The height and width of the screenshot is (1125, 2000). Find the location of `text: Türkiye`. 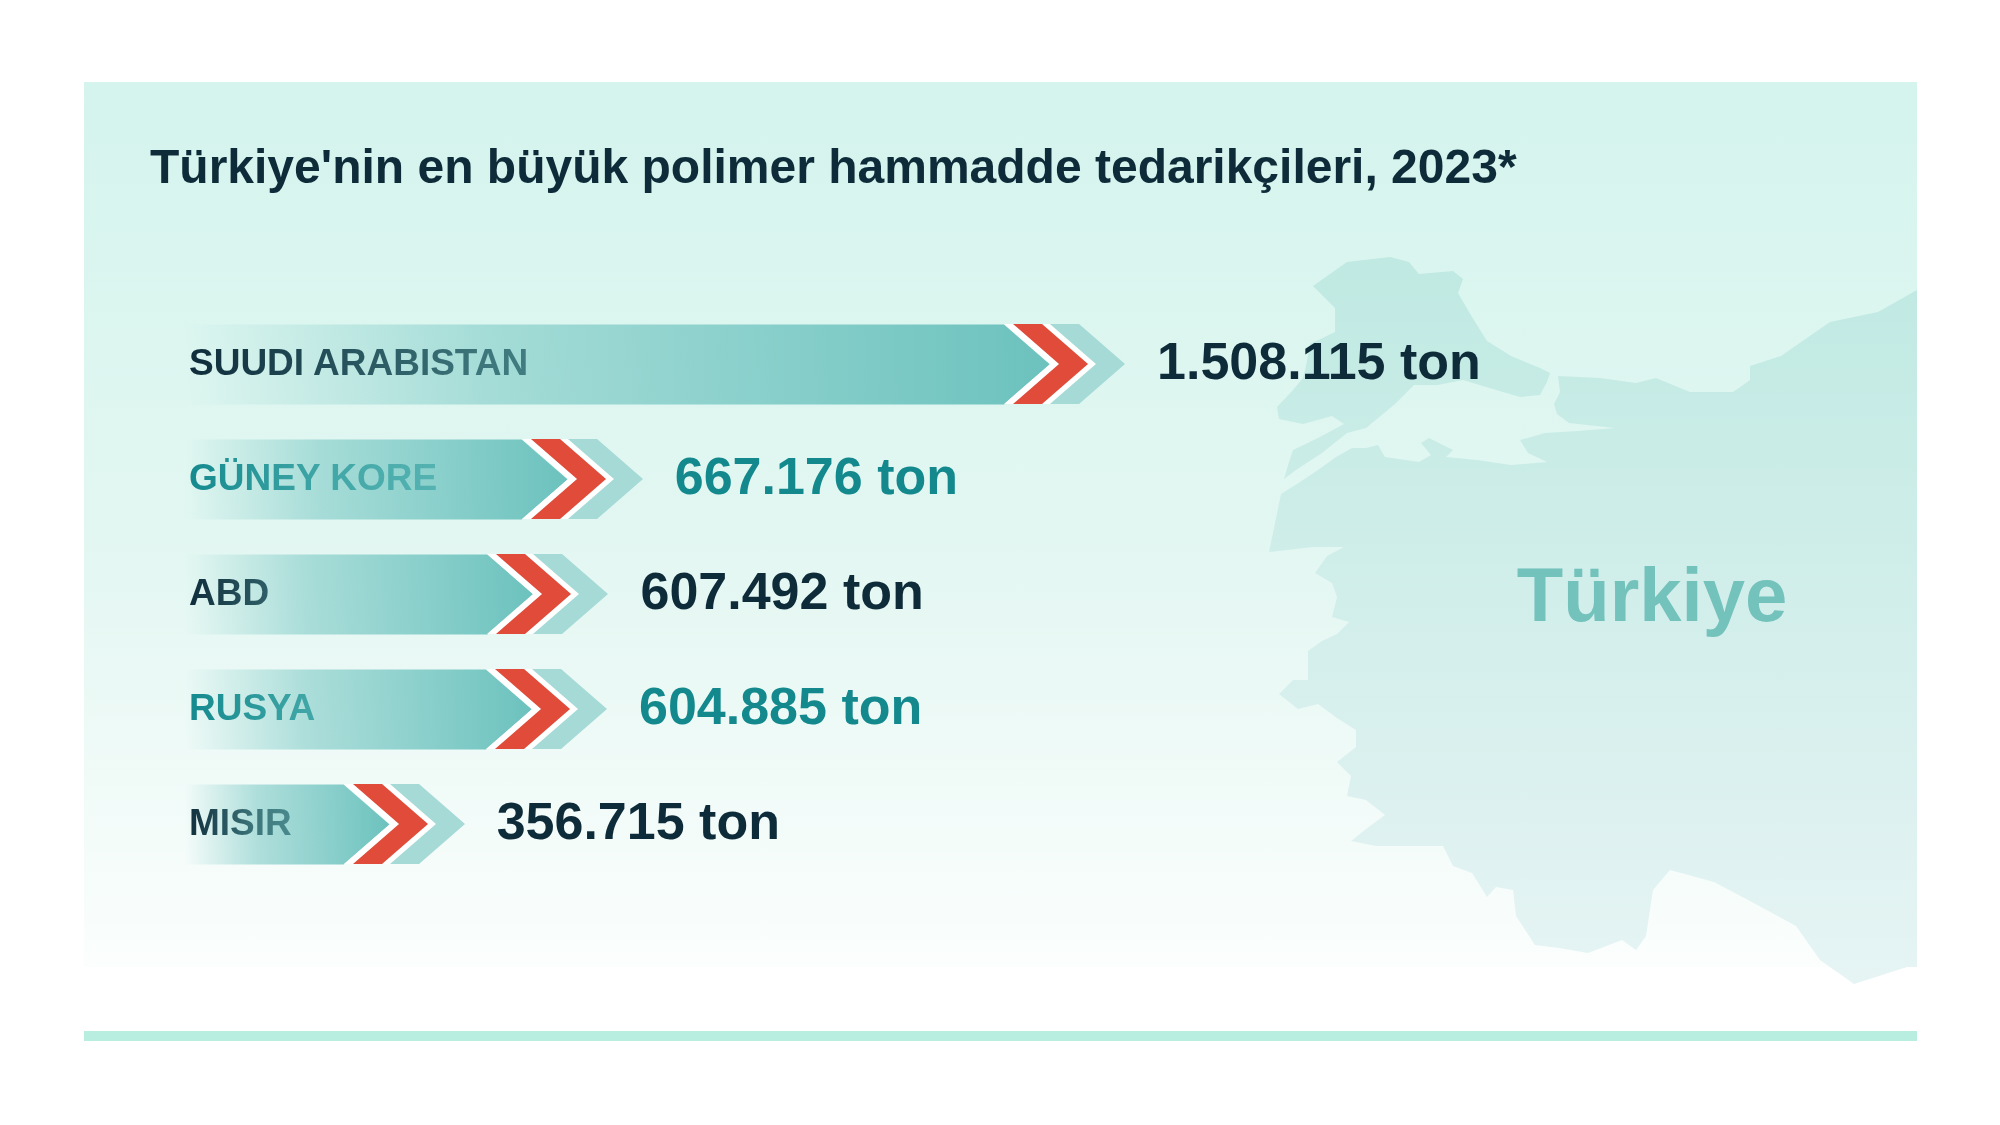

text: Türkiye is located at coordinates (1652, 594).